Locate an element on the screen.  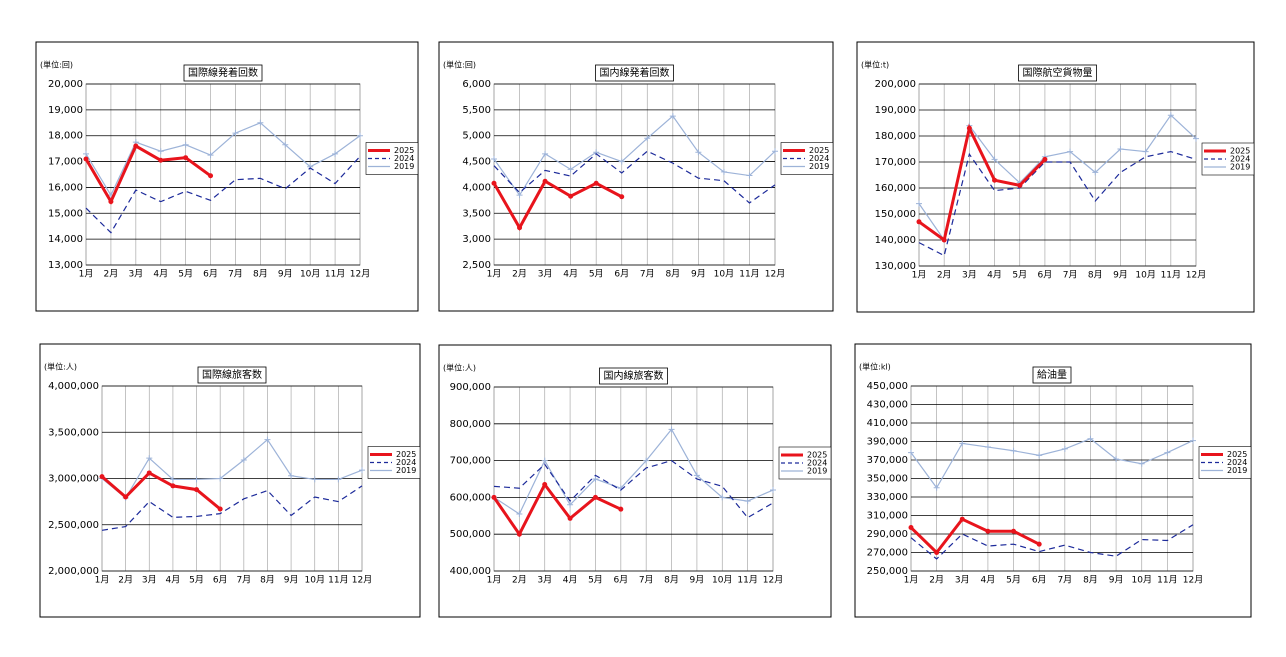
x-tick-label: 11月 is located at coordinates (335, 274).